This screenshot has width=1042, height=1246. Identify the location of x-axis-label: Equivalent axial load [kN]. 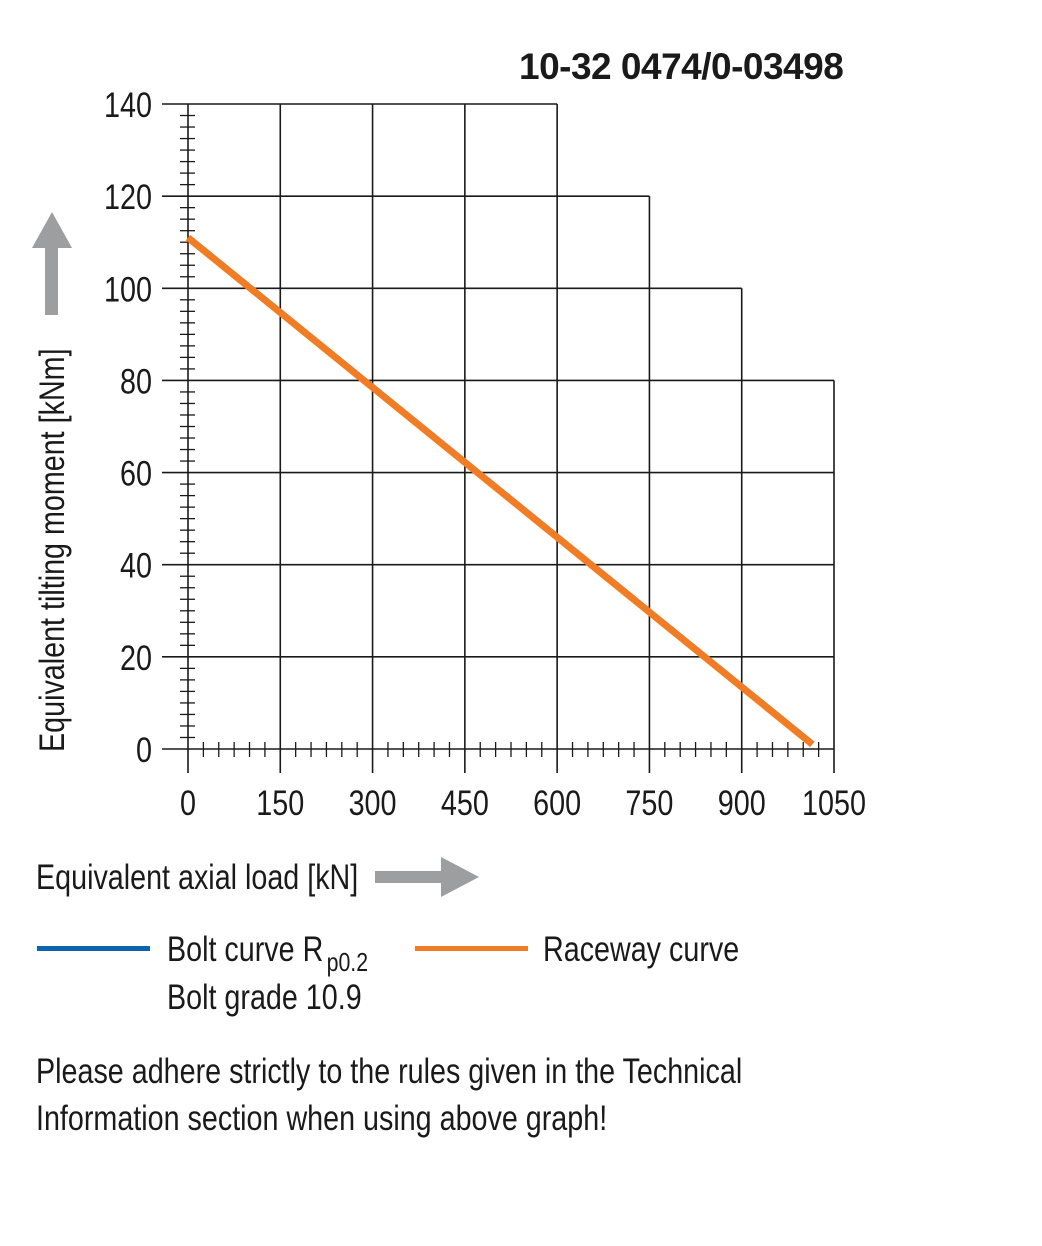
(197, 877).